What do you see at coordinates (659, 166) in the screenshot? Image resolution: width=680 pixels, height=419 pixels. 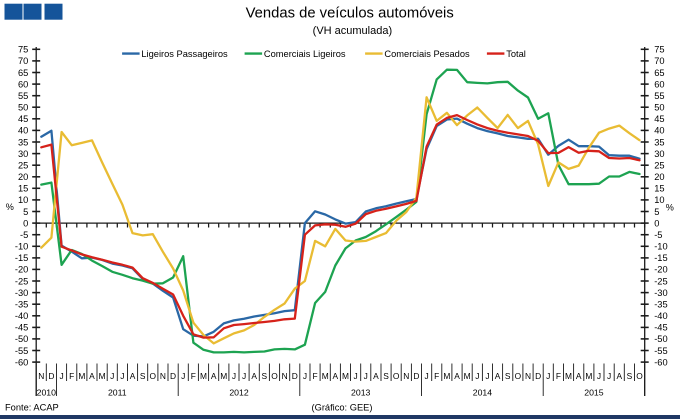 I see `svg-text: 25` at bounding box center [659, 166].